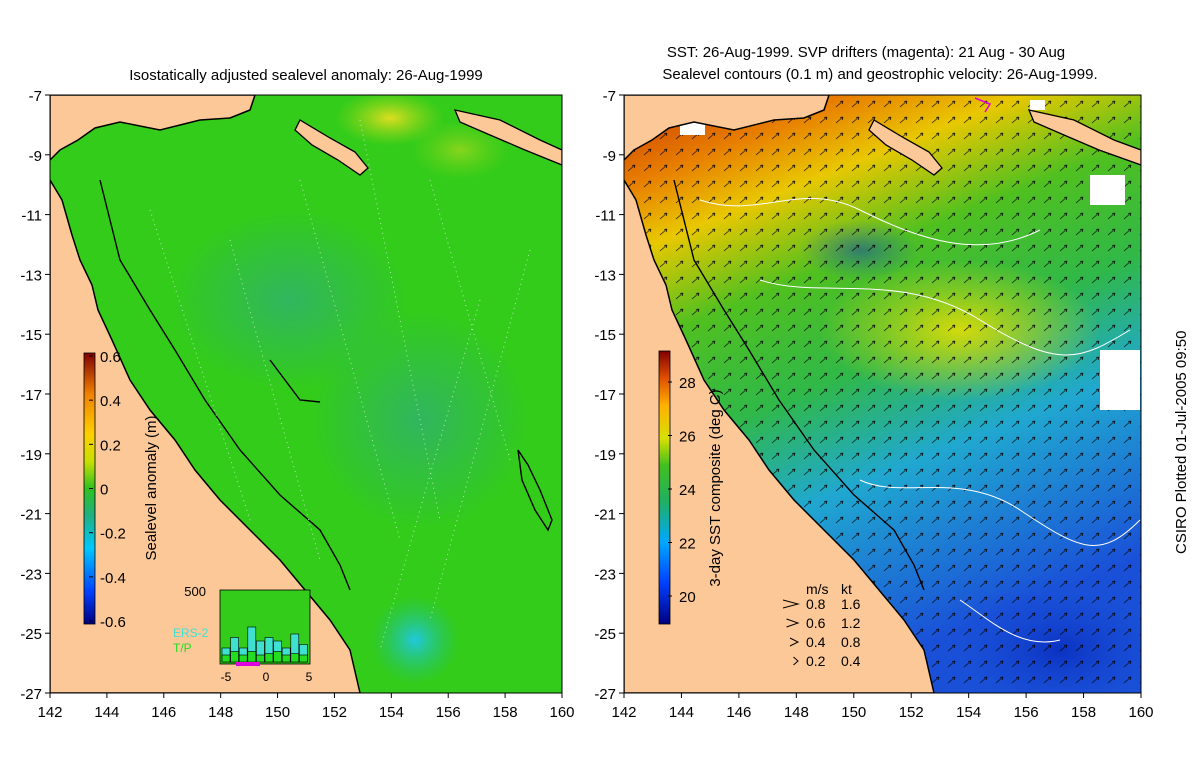 This screenshot has height=780, width=1200. I want to click on left-lat-tick-label: -15, so click(31, 335).